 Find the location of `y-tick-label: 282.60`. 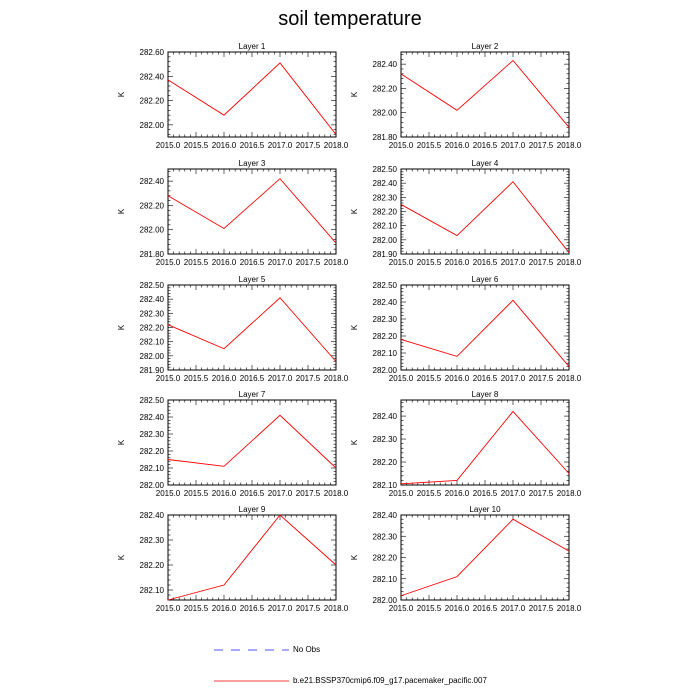

y-tick-label: 282.60 is located at coordinates (152, 52).